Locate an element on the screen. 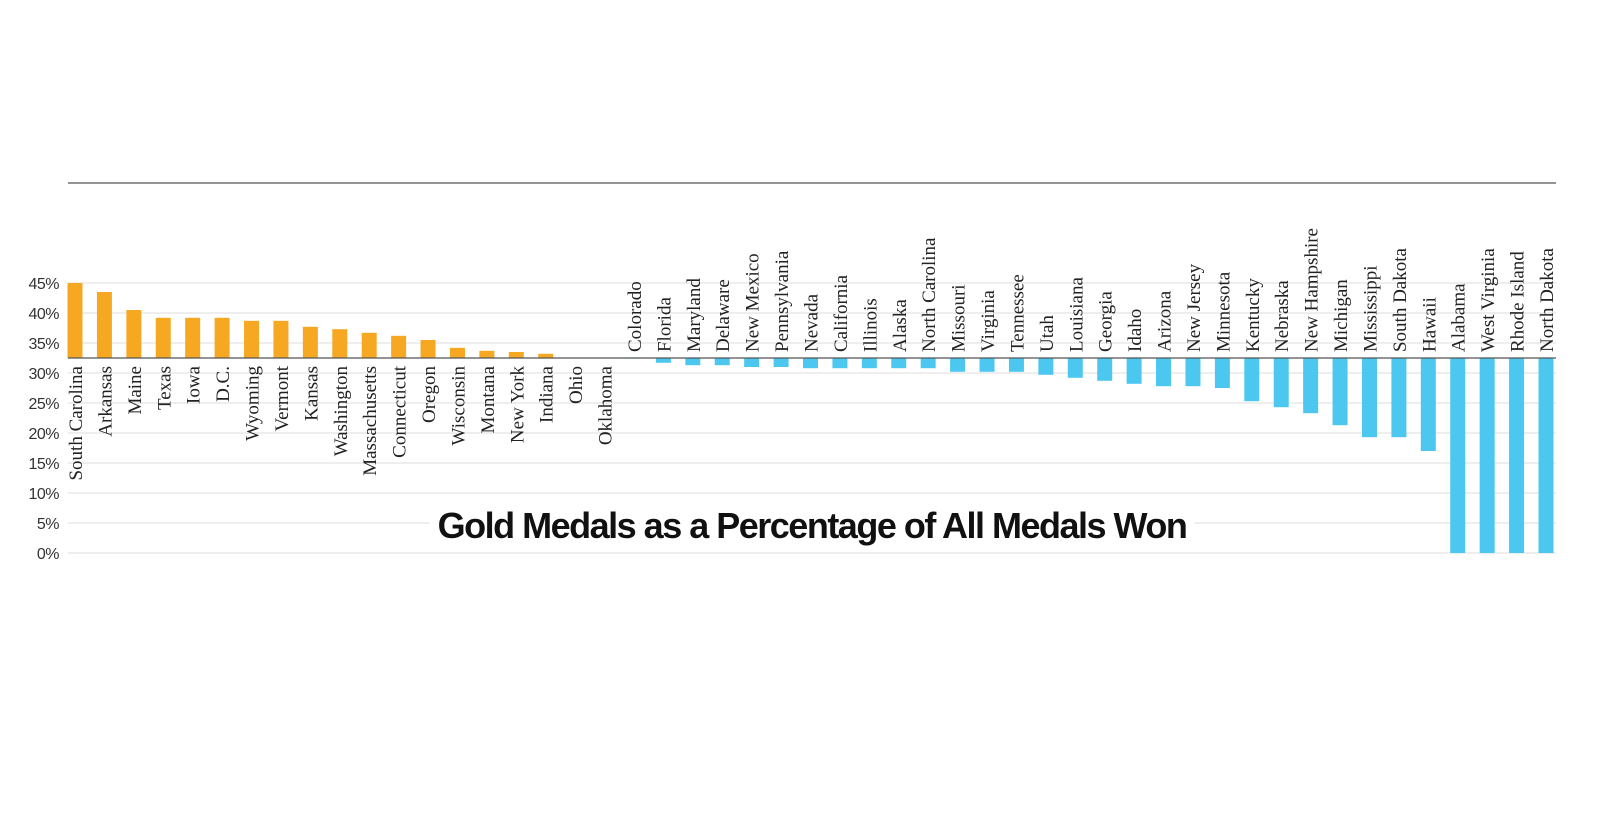 This screenshot has width=1600, height=833. y-tick-label: 35% is located at coordinates (43, 344).